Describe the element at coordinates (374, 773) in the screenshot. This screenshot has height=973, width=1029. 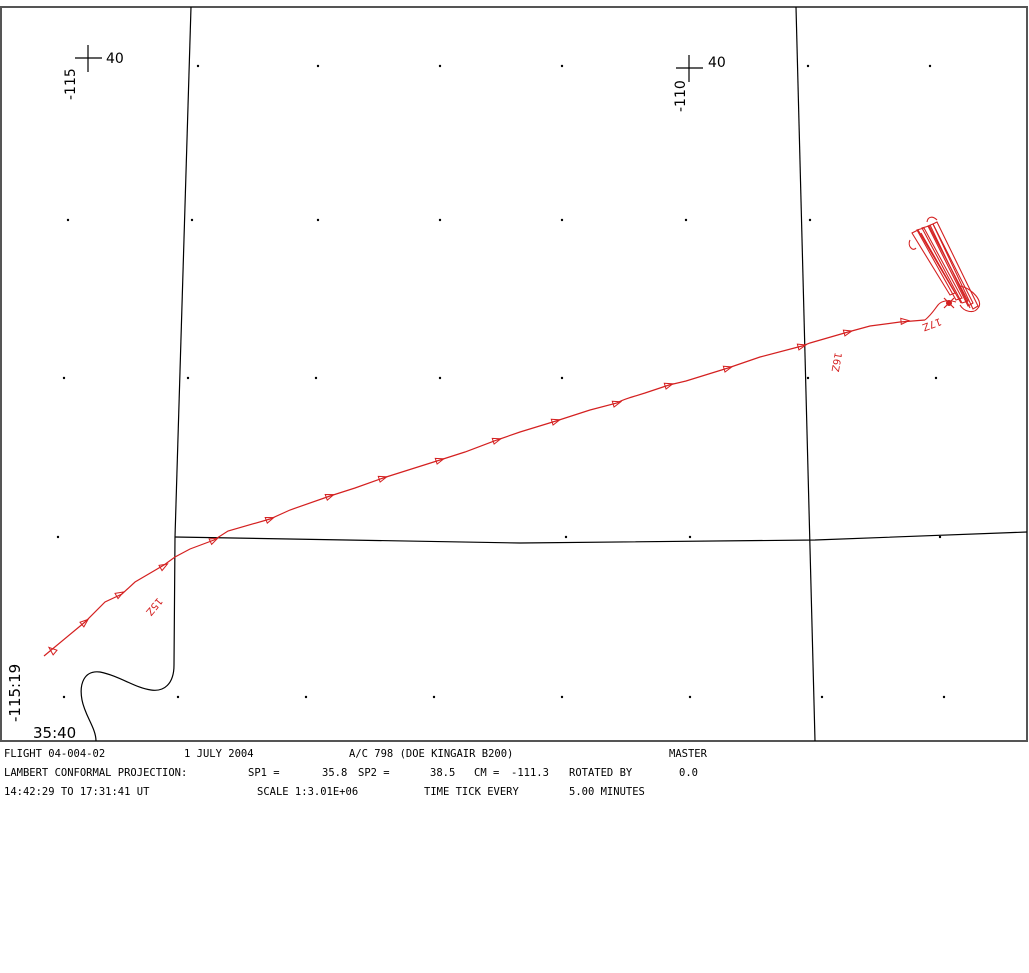
I see `sp2-label: SP2 =` at that location.